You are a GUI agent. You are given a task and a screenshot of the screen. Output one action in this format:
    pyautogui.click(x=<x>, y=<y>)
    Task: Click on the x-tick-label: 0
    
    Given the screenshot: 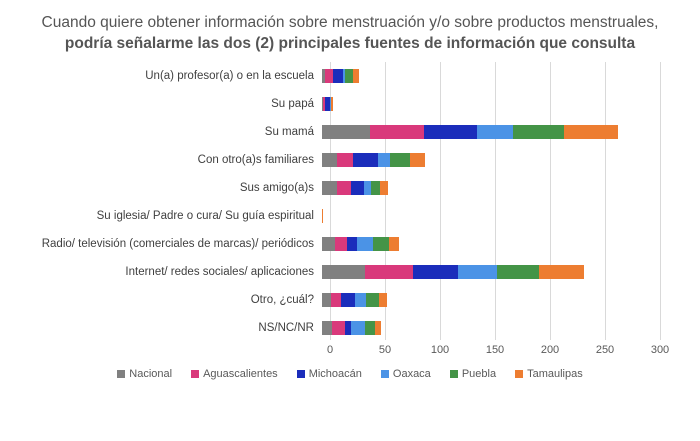 What is the action you would take?
    pyautogui.click(x=330, y=349)
    